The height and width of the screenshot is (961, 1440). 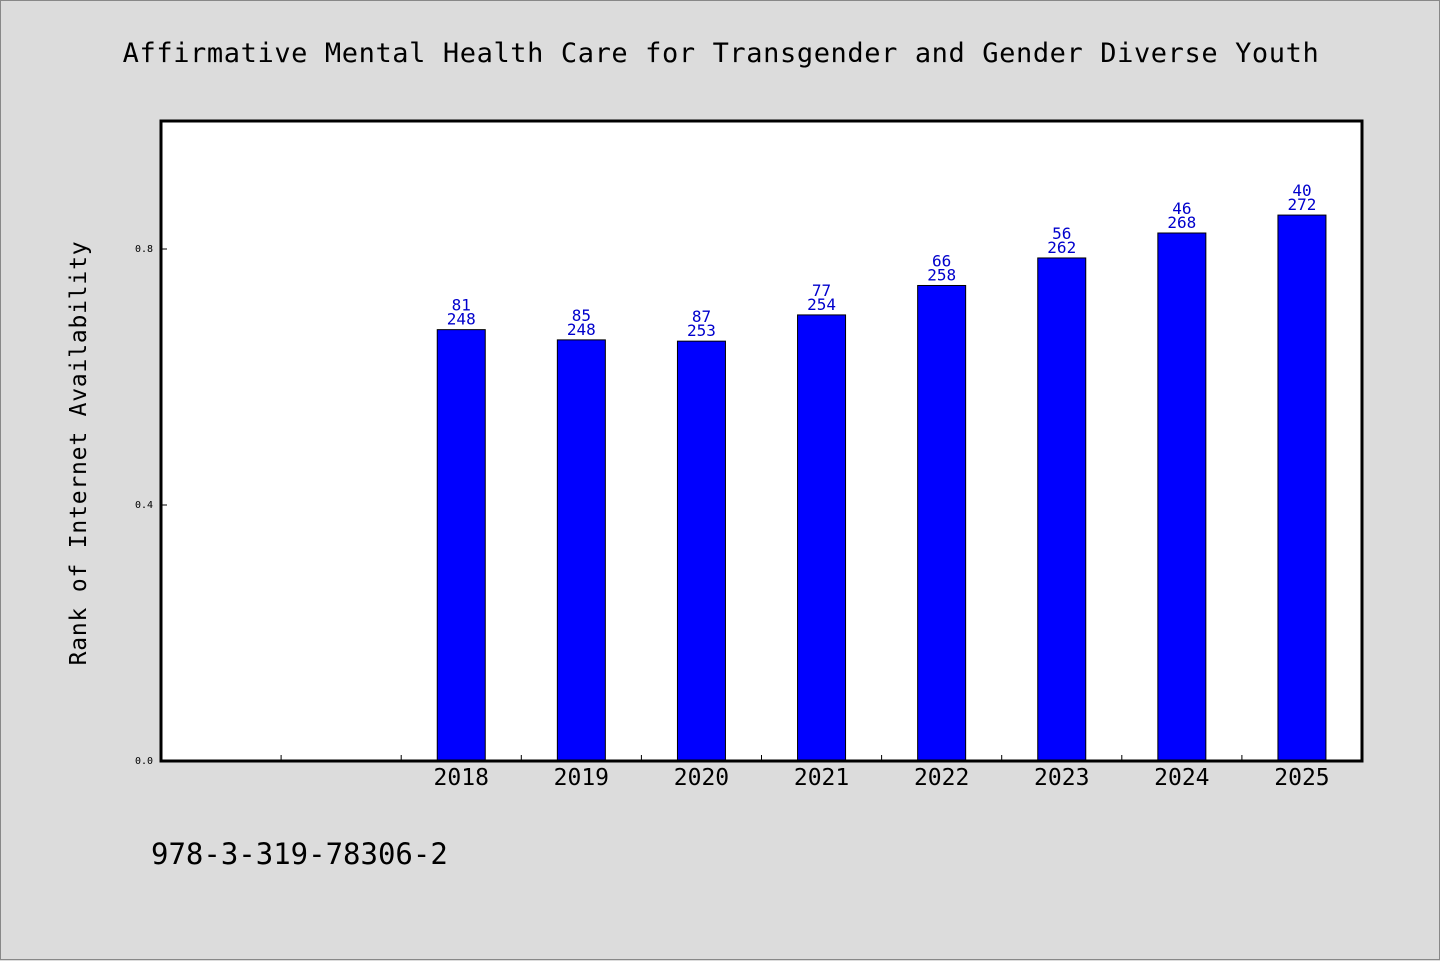 I want to click on bar-2019, so click(x=581, y=550).